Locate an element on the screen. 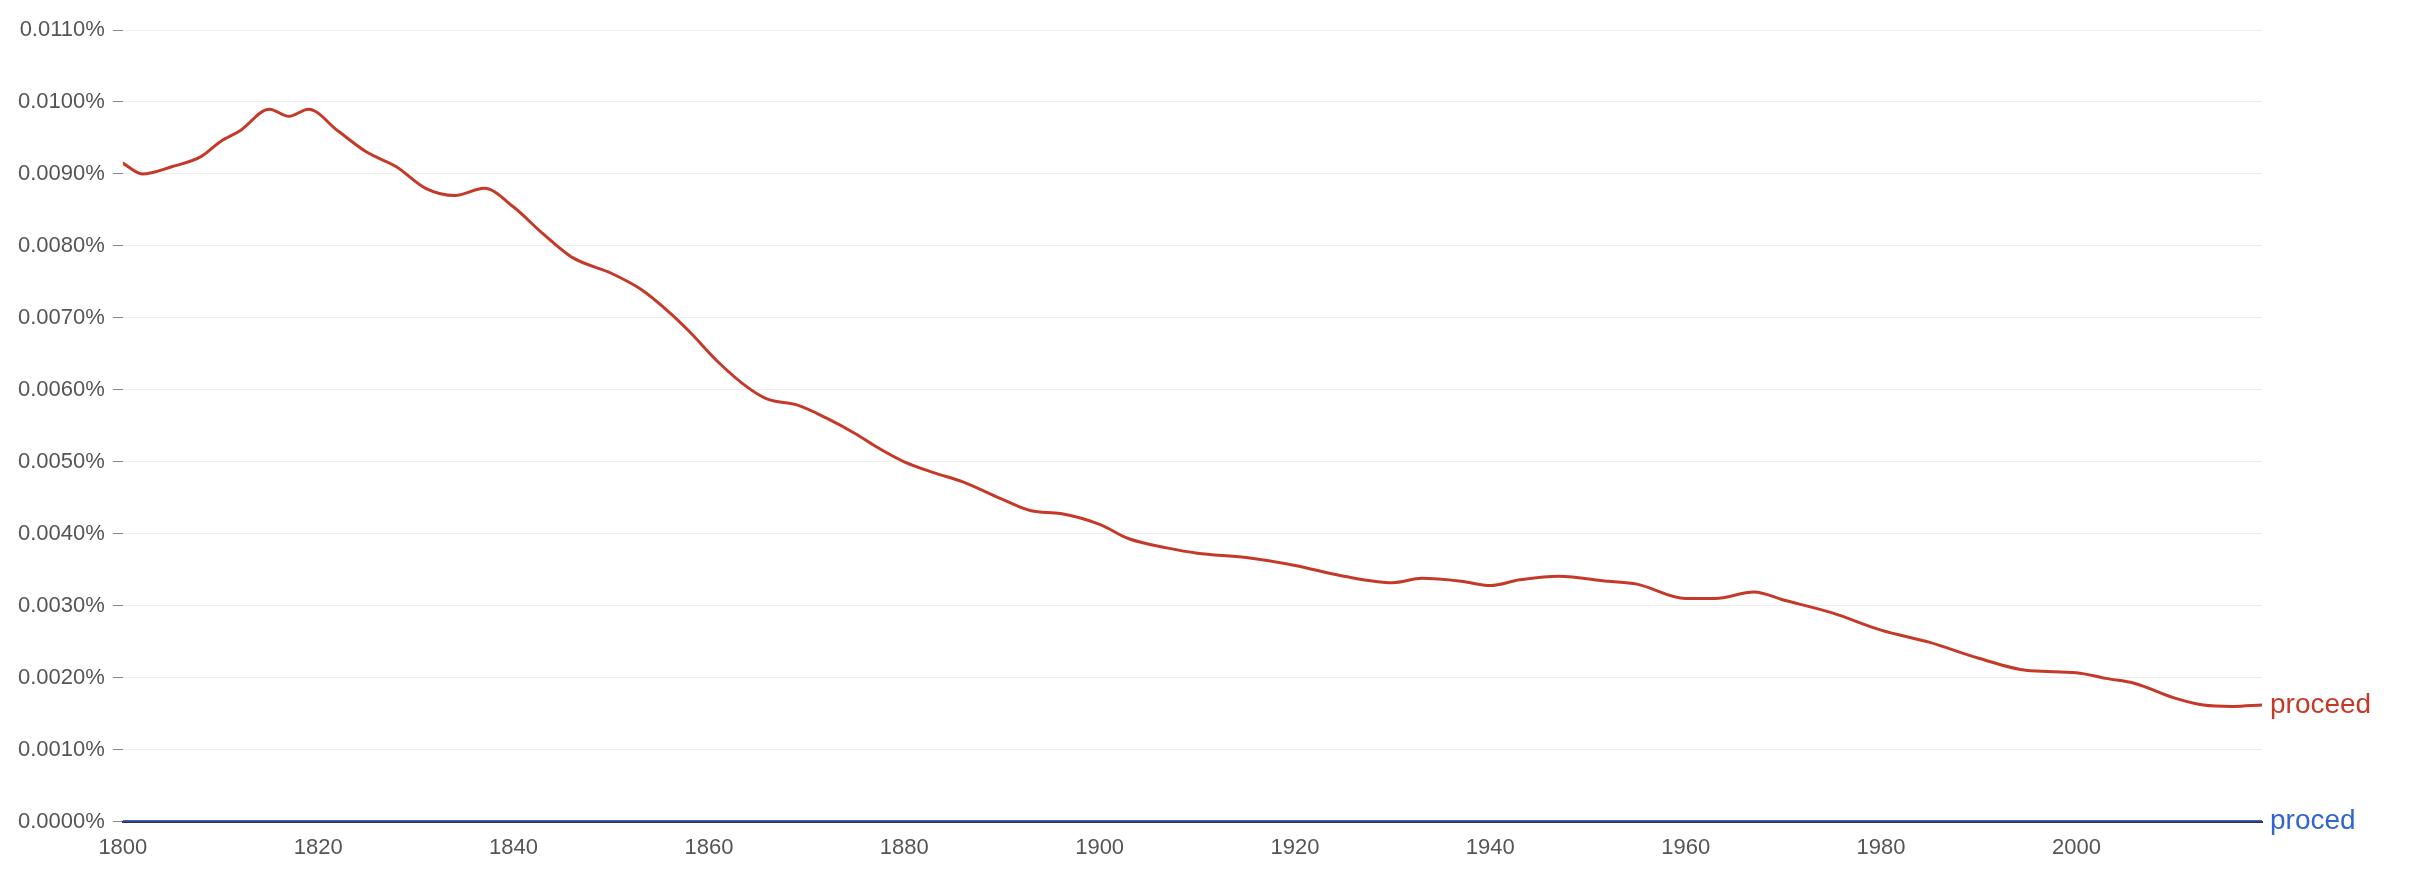 This screenshot has height=874, width=2412. y-tick-label: 0.0110% is located at coordinates (62, 29).